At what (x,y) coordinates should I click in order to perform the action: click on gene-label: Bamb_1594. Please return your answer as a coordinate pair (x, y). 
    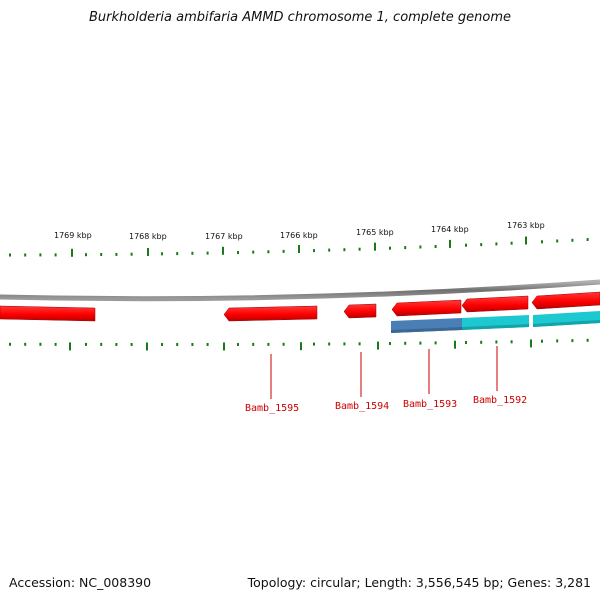
    Looking at the image, I should click on (362, 406).